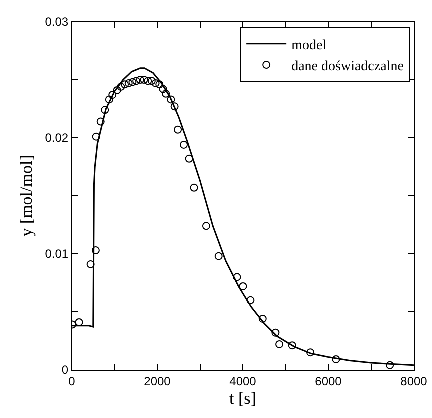 The width and height of the screenshot is (432, 418). What do you see at coordinates (57, 254) in the screenshot?
I see `y-tick-label: 0.01` at bounding box center [57, 254].